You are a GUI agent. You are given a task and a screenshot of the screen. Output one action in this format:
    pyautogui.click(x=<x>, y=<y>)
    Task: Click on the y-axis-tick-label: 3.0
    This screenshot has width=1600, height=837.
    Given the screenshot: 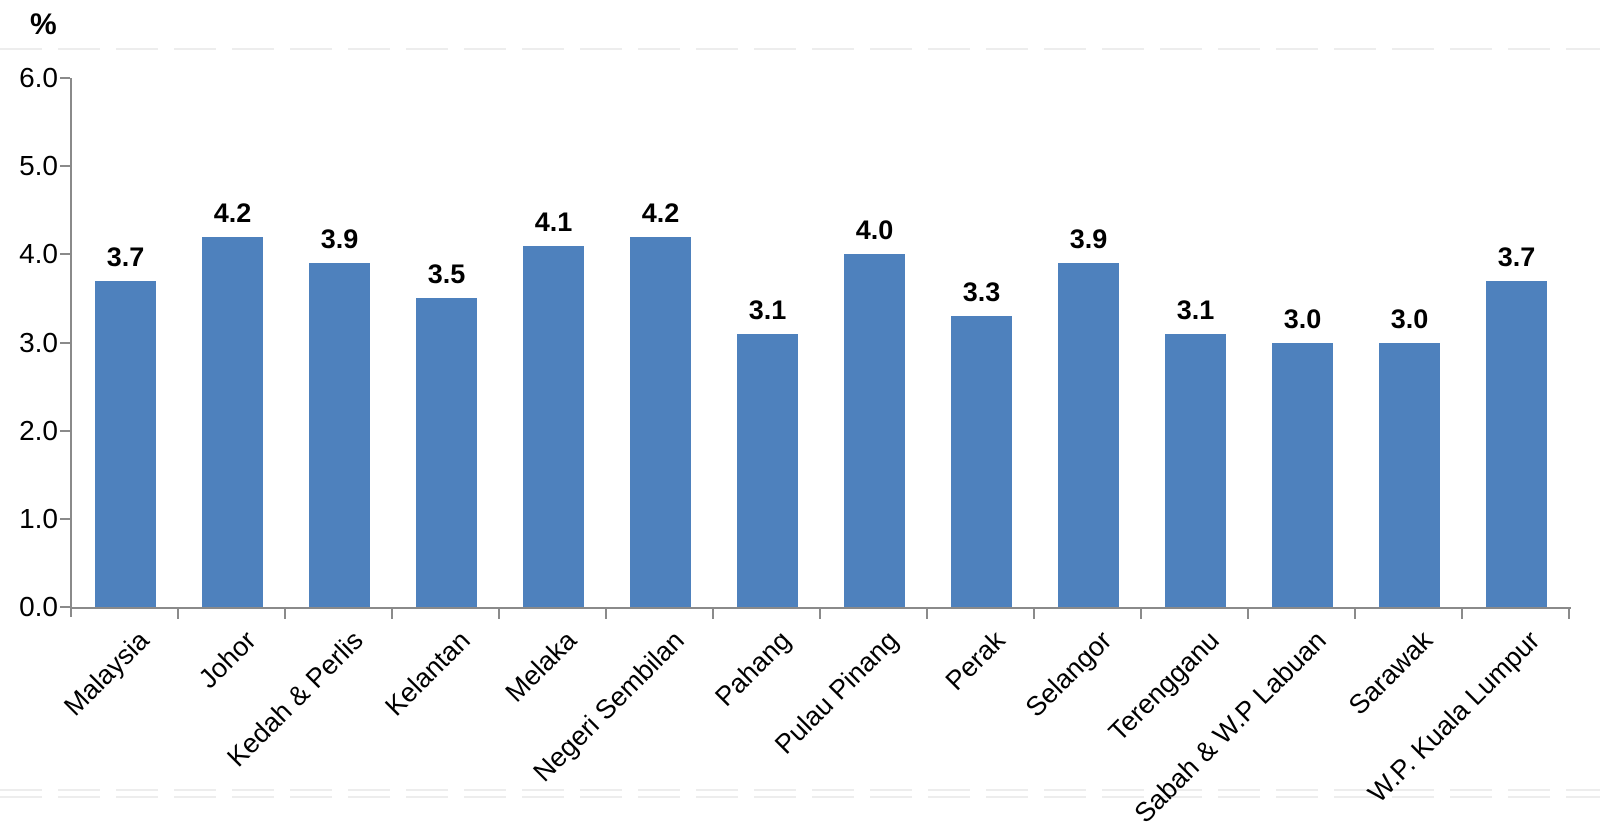 What is the action you would take?
    pyautogui.click(x=38, y=342)
    